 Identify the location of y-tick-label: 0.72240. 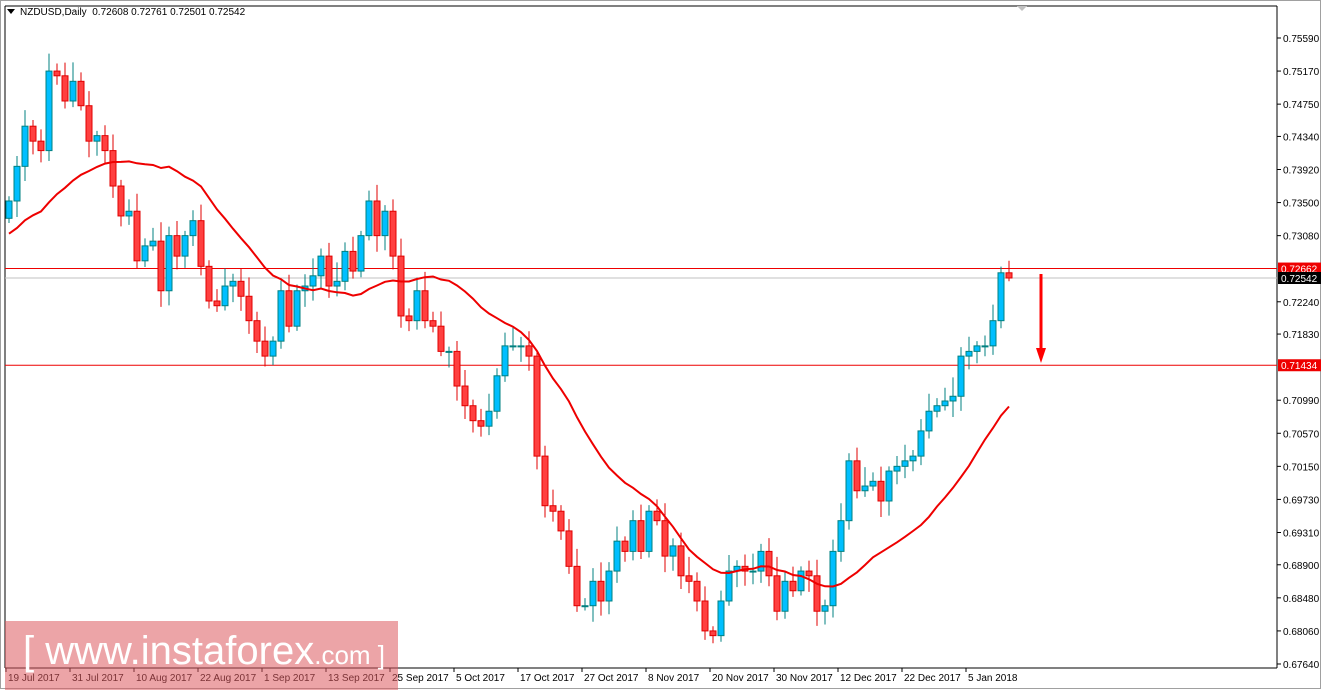
(1301, 303).